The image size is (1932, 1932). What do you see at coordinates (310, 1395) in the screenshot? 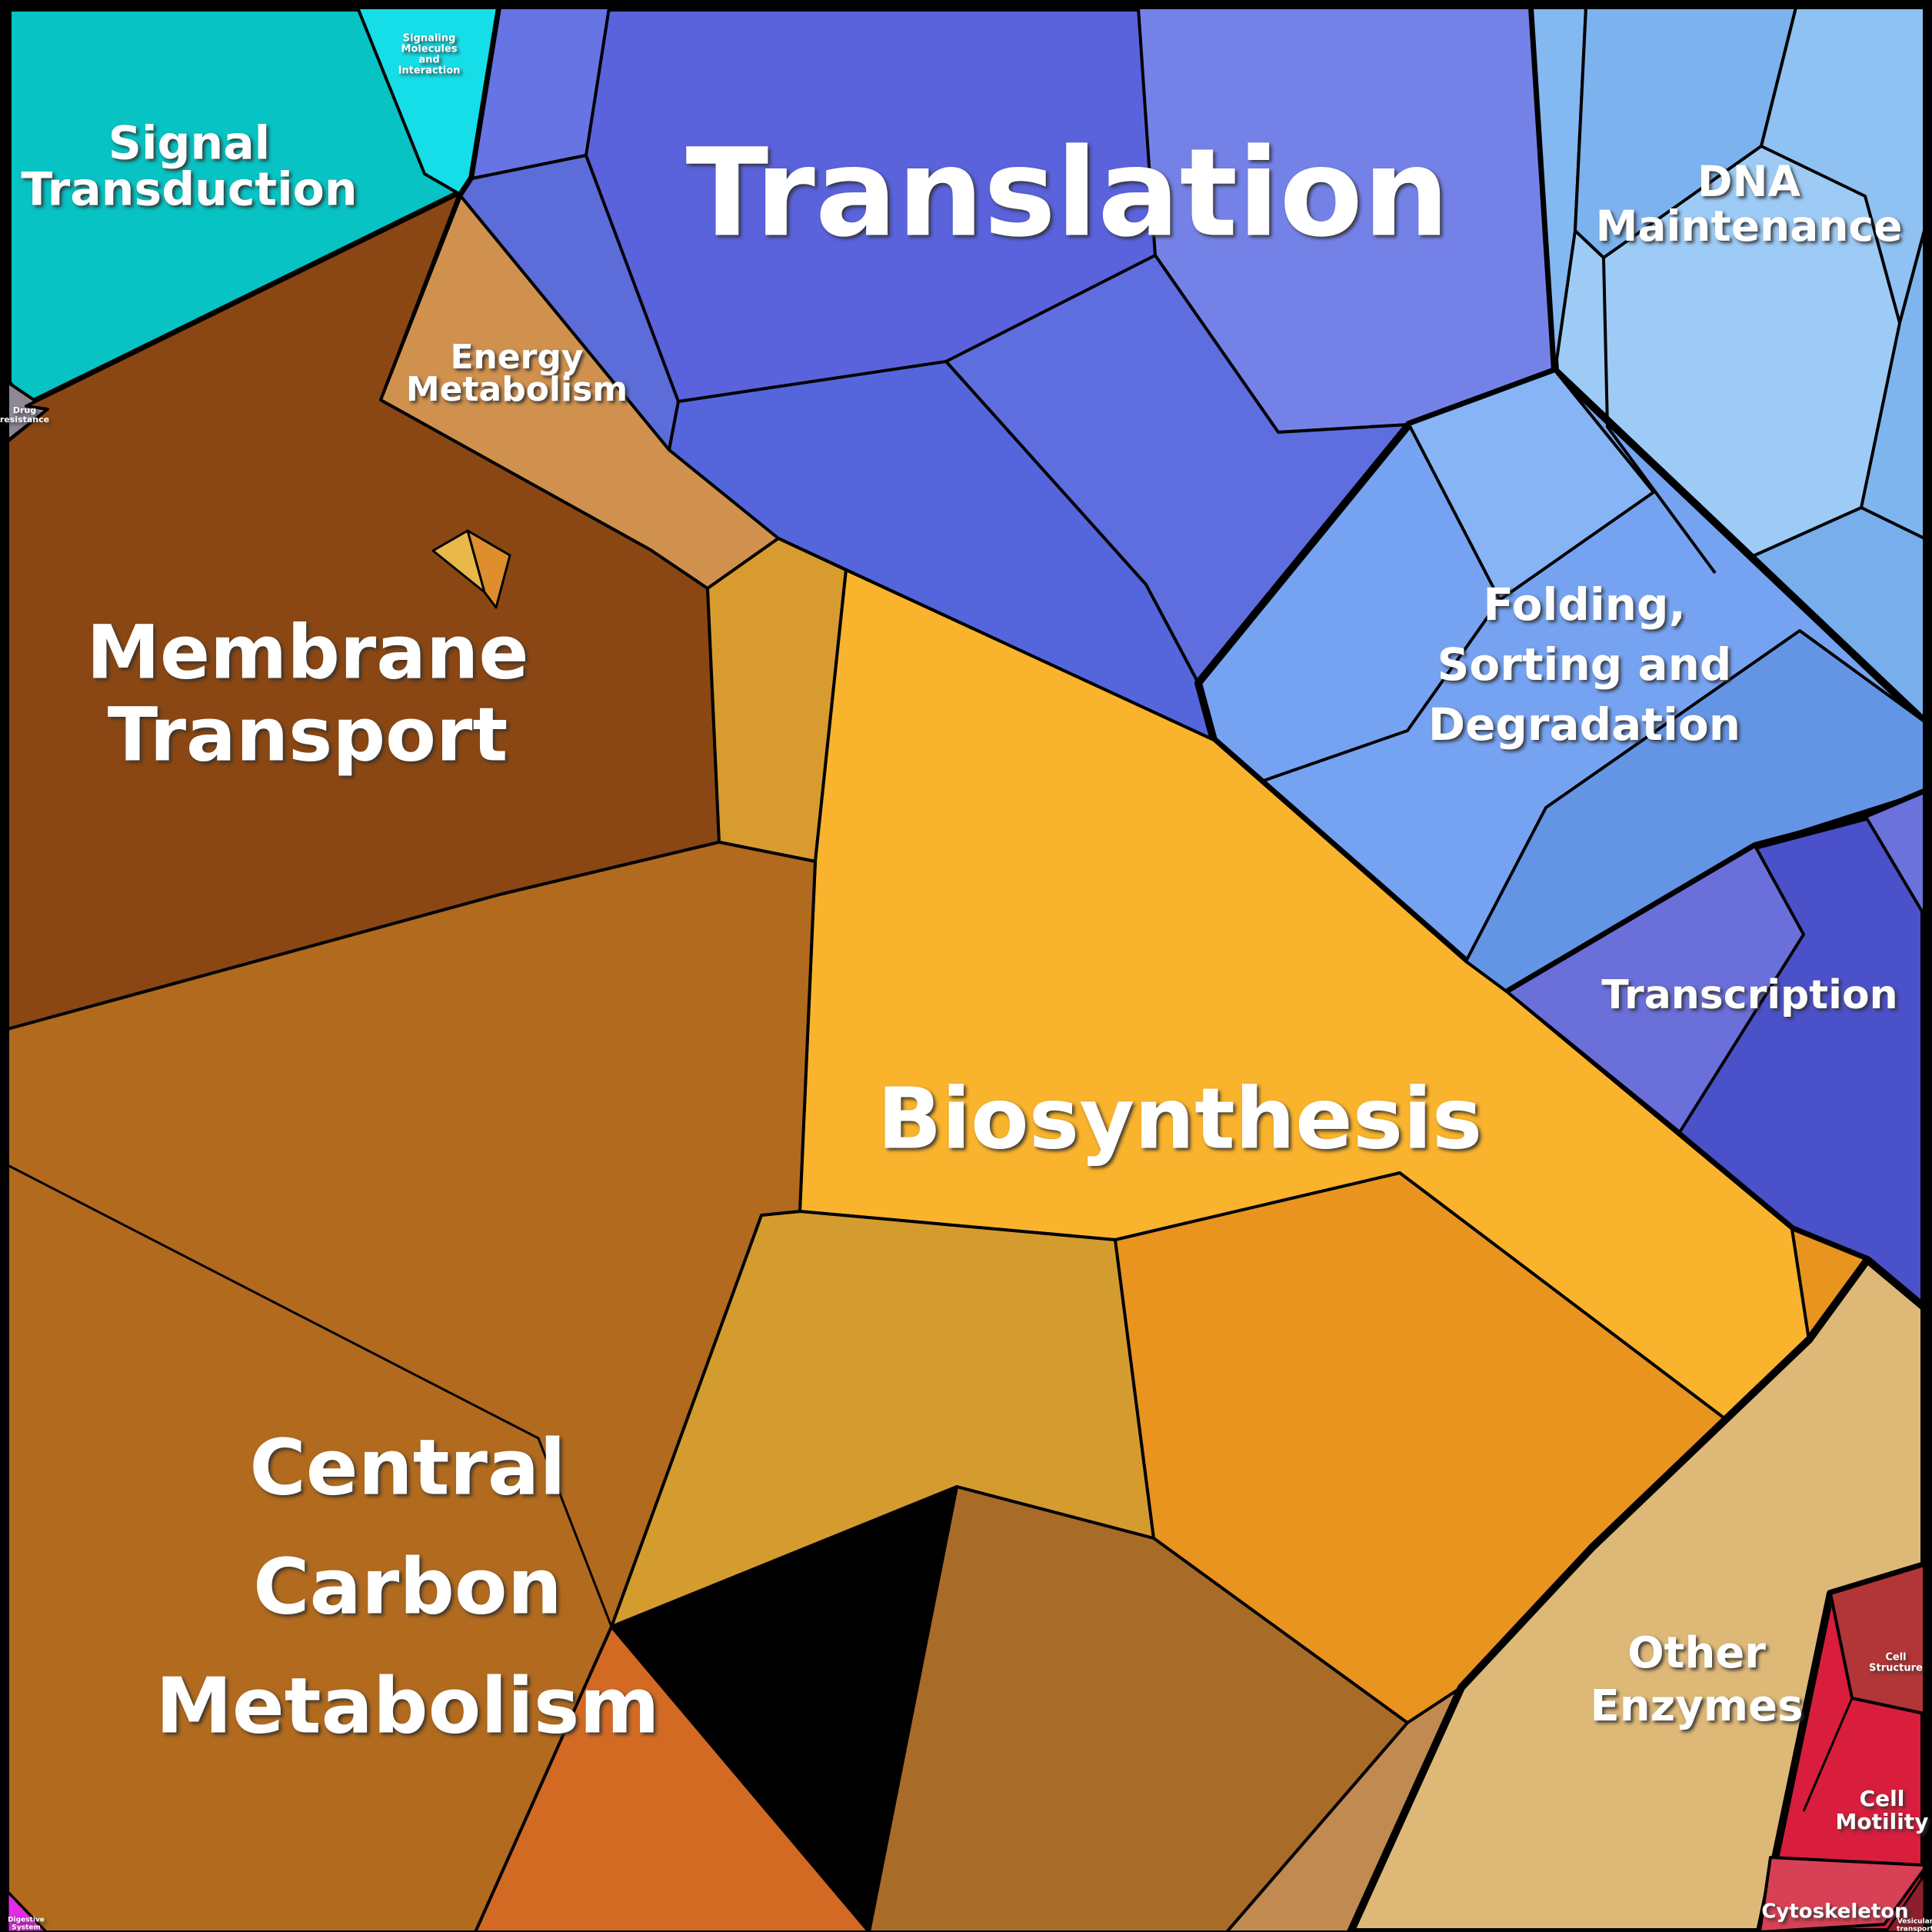
I see `ccm-inner-border` at bounding box center [310, 1395].